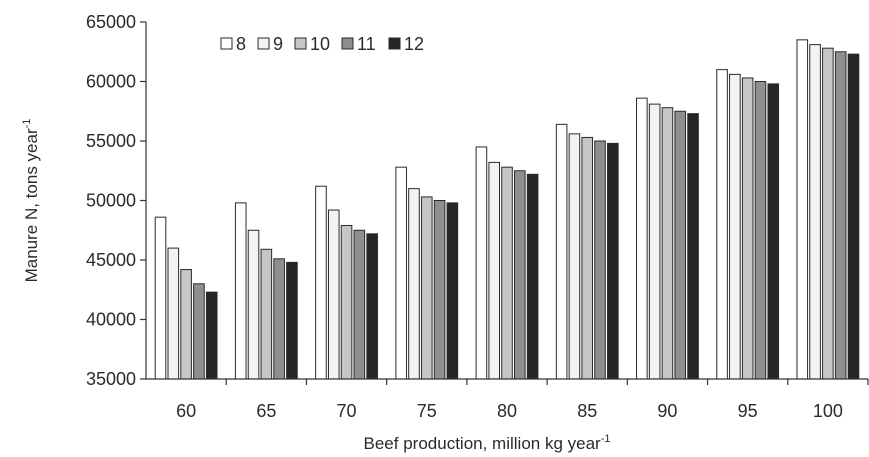 The image size is (869, 457). What do you see at coordinates (427, 411) in the screenshot?
I see `x-tick-label: 75` at bounding box center [427, 411].